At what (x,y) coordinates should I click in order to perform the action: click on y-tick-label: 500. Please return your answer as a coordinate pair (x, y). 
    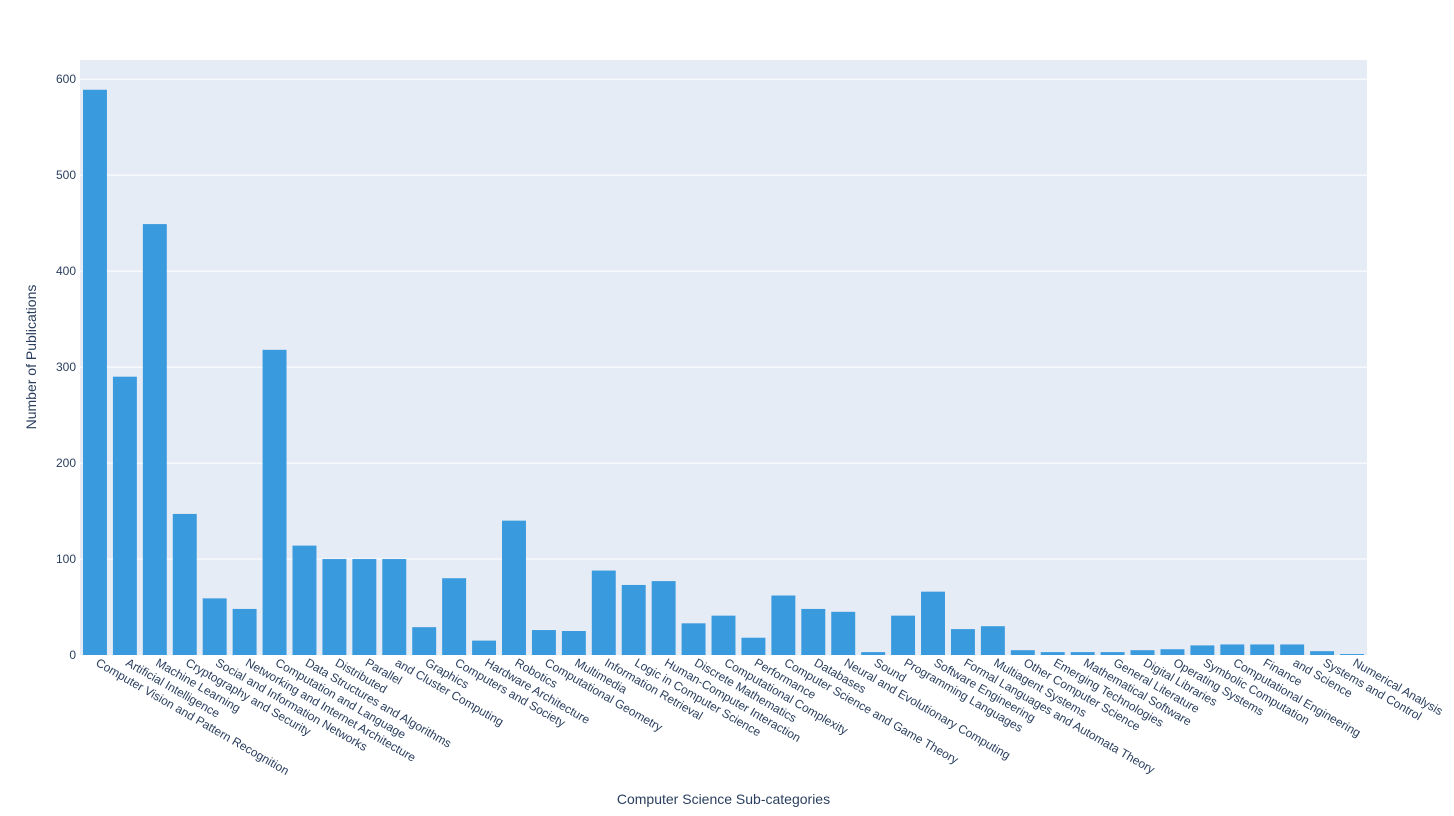
    Looking at the image, I should click on (66, 175).